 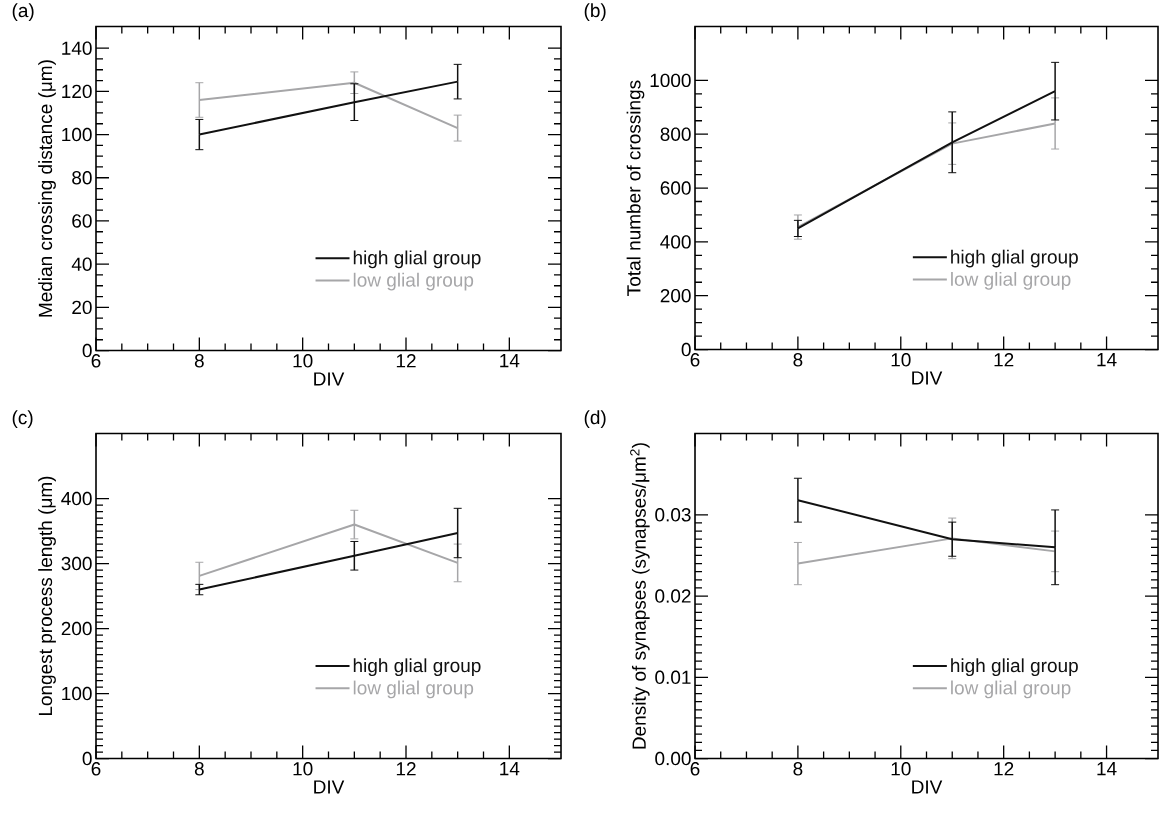 I want to click on y-axis-title: Density of synapses (synapses/μm$^{2}$), so click(x=640, y=596).